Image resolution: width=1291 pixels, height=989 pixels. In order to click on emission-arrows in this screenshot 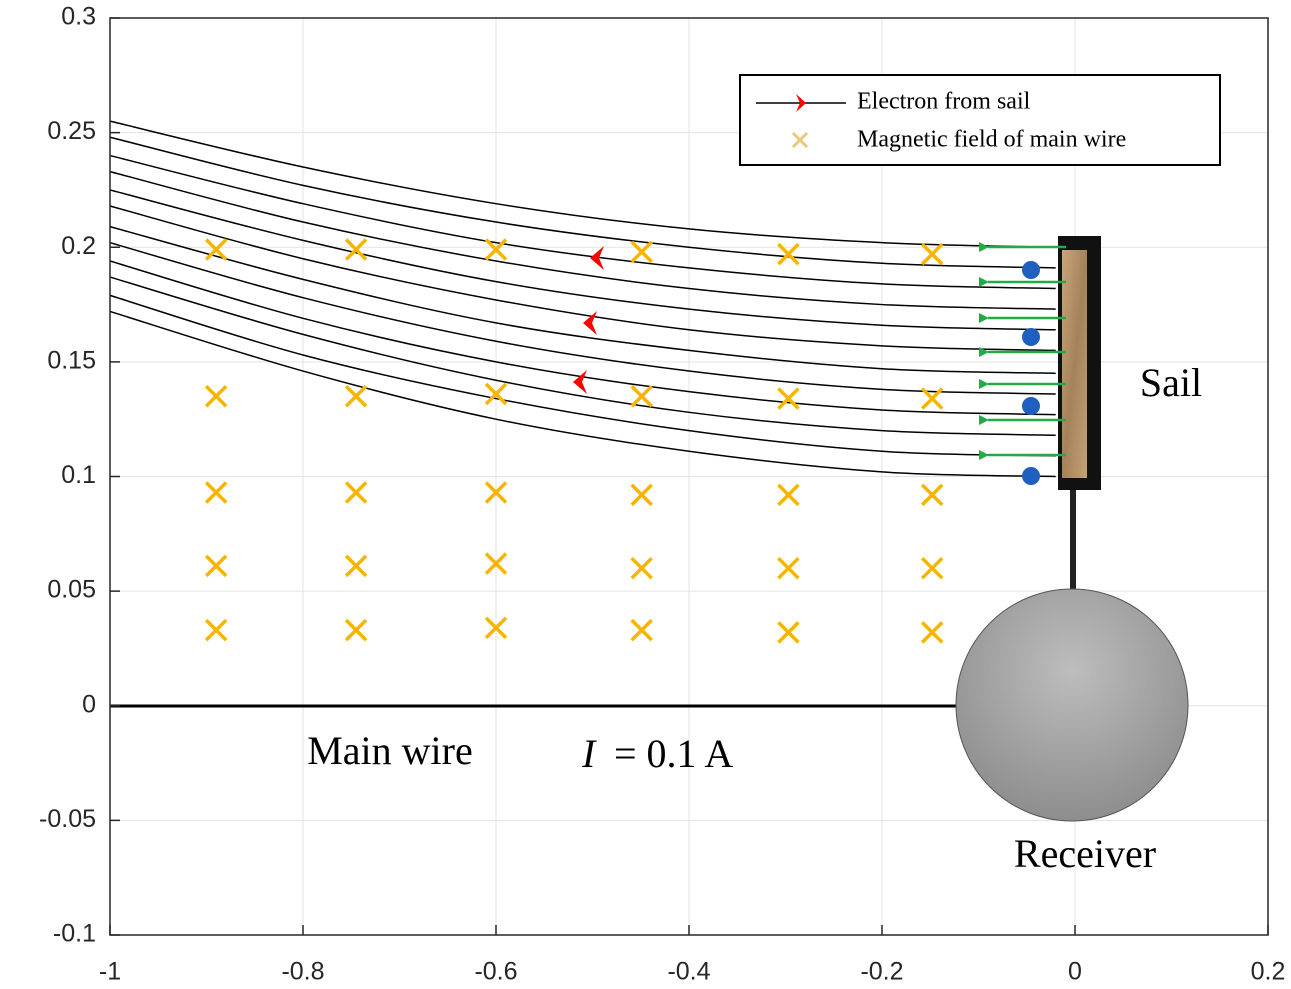, I will do `click(1022, 351)`.